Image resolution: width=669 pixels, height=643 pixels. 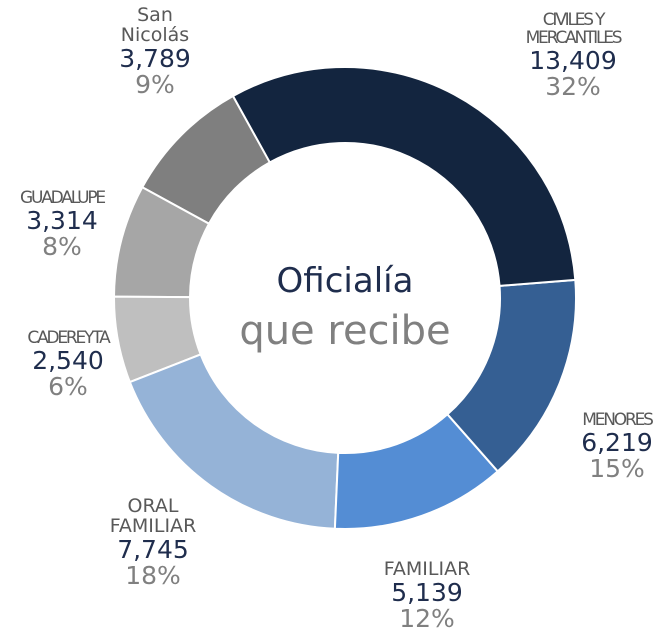 What do you see at coordinates (68, 360) in the screenshot?
I see `value-label: 2,540` at bounding box center [68, 360].